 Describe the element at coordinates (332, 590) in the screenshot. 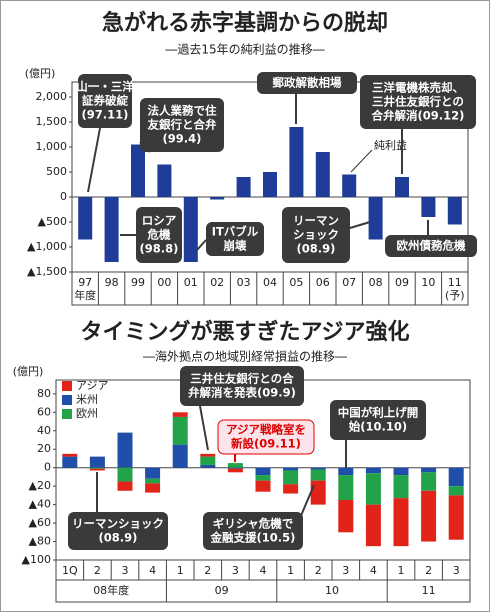

I see `x-group-label: 10` at that location.